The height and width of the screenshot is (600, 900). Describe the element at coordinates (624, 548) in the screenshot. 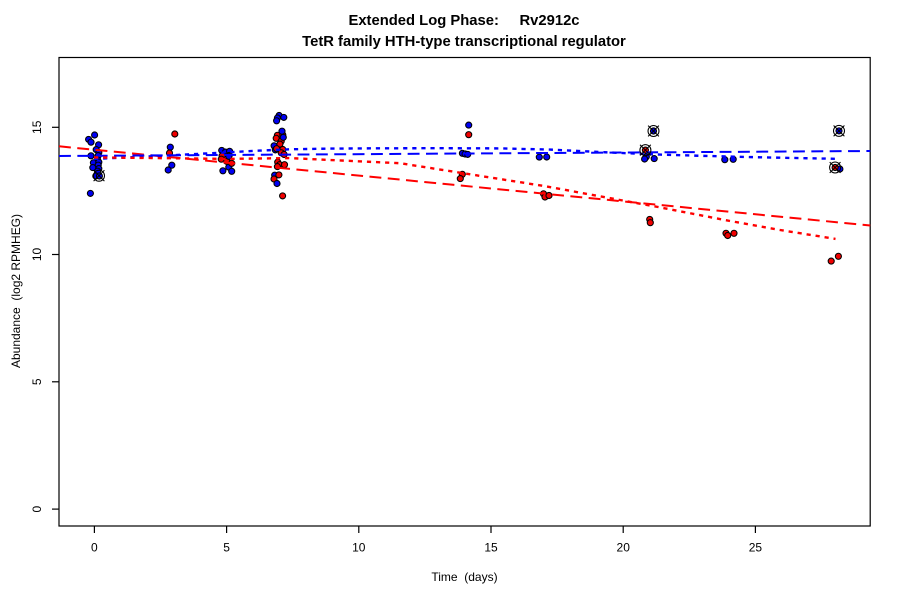

I see `svg-text: 20` at that location.